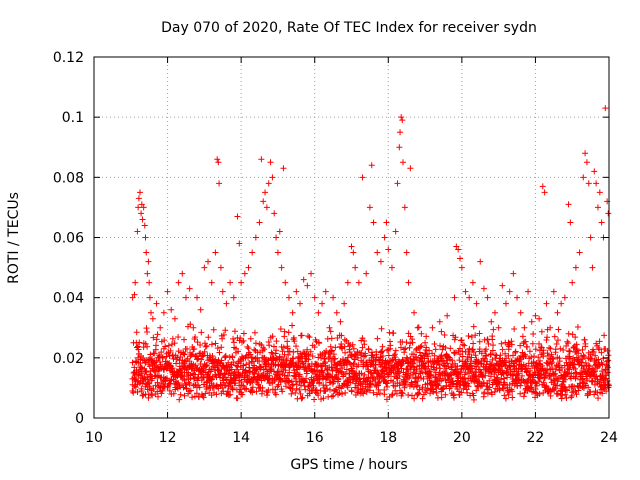 This screenshot has width=640, height=480. Describe the element at coordinates (315, 438) in the screenshot. I see `x-tick-label: 16` at that location.